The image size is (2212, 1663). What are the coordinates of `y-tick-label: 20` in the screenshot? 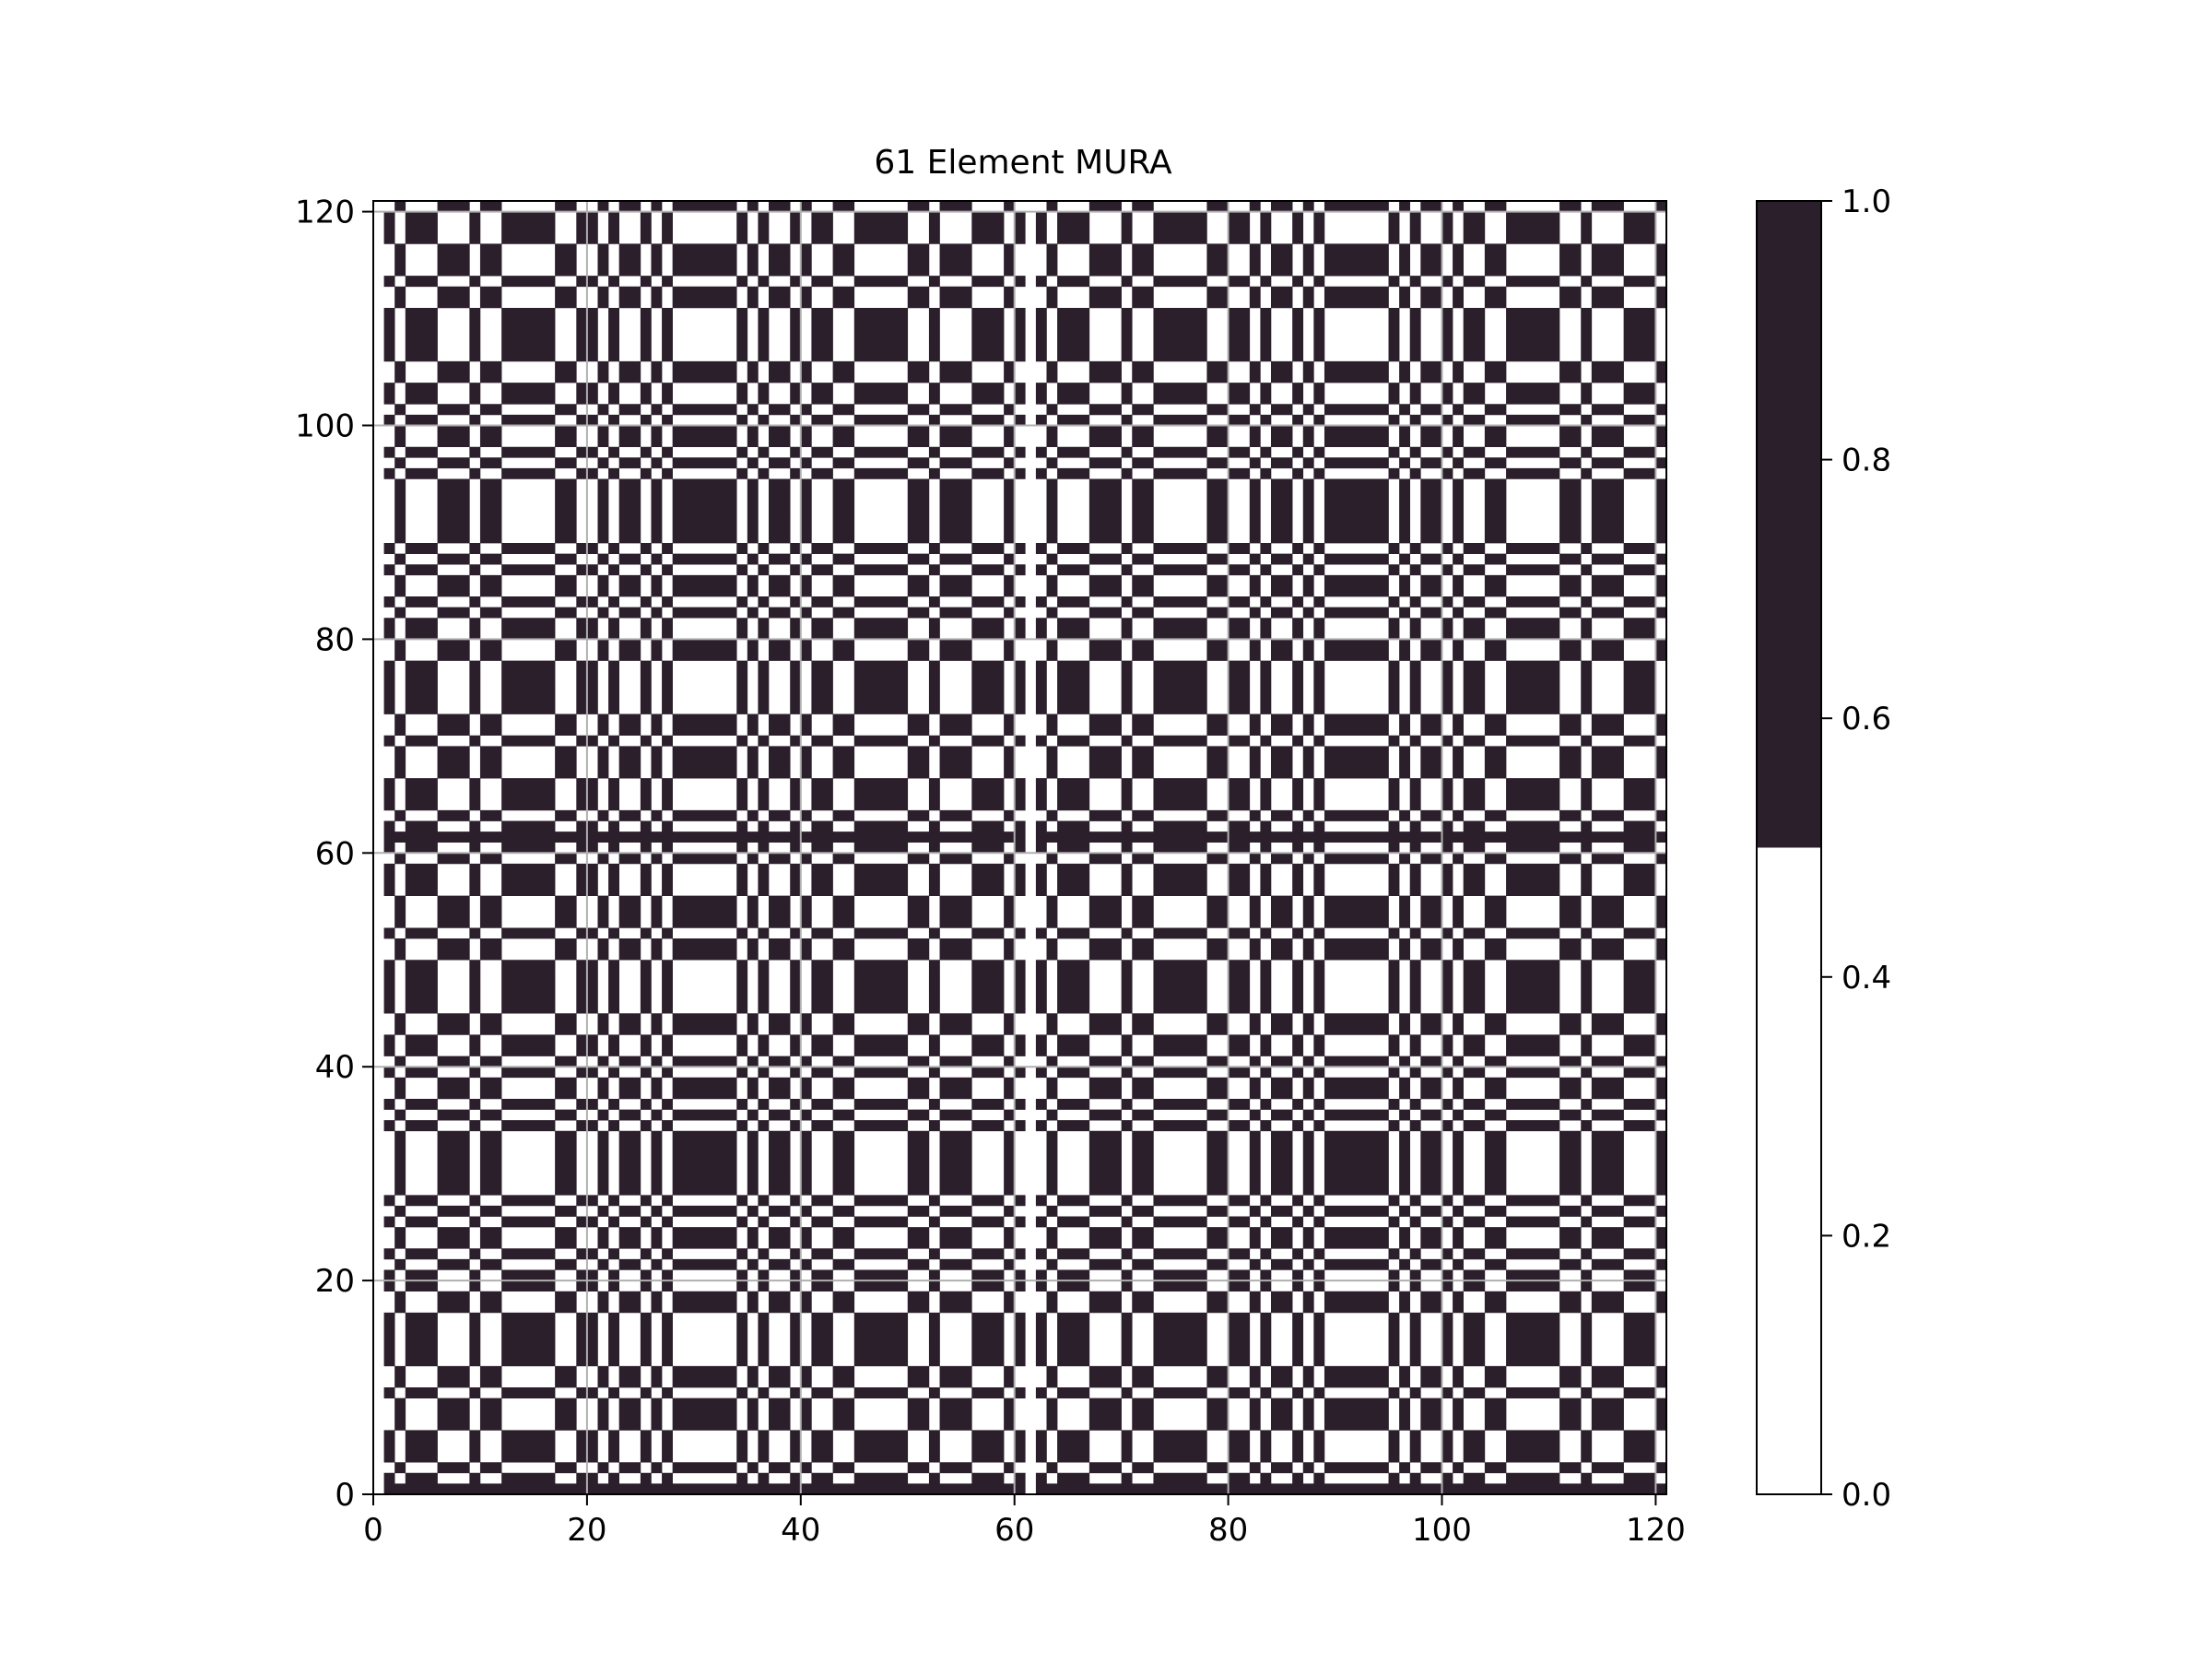 It's located at (335, 1281).